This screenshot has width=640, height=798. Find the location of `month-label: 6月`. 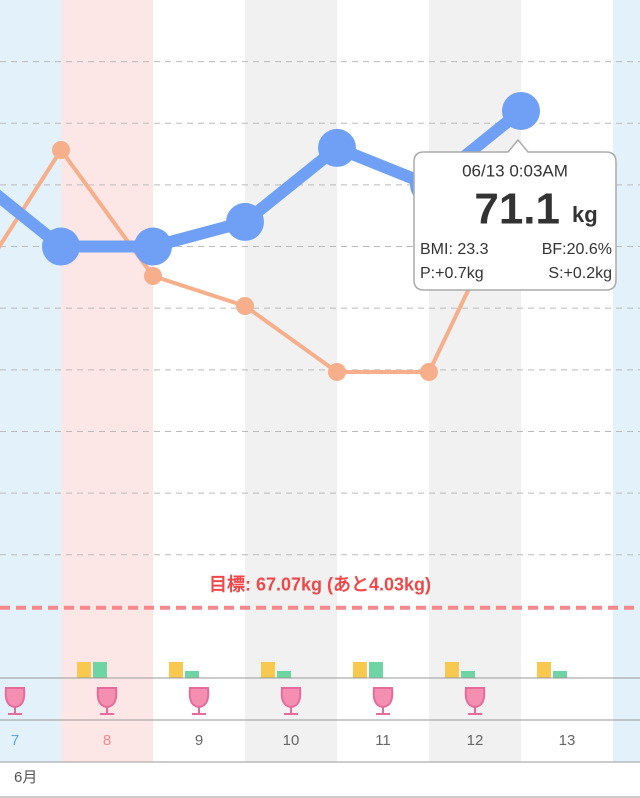

month-label: 6月 is located at coordinates (25, 777).